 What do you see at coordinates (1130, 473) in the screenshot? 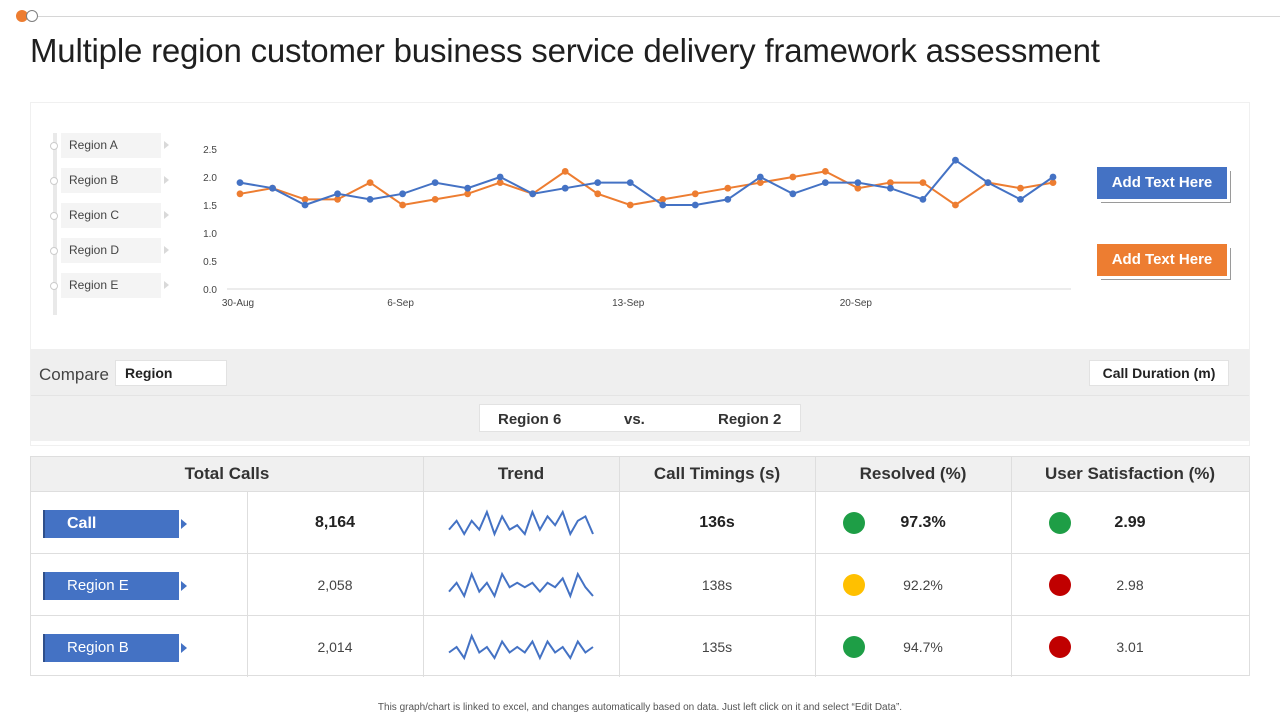
I see `header-user-satisfaction: User Satisfaction (%)` at bounding box center [1130, 473].